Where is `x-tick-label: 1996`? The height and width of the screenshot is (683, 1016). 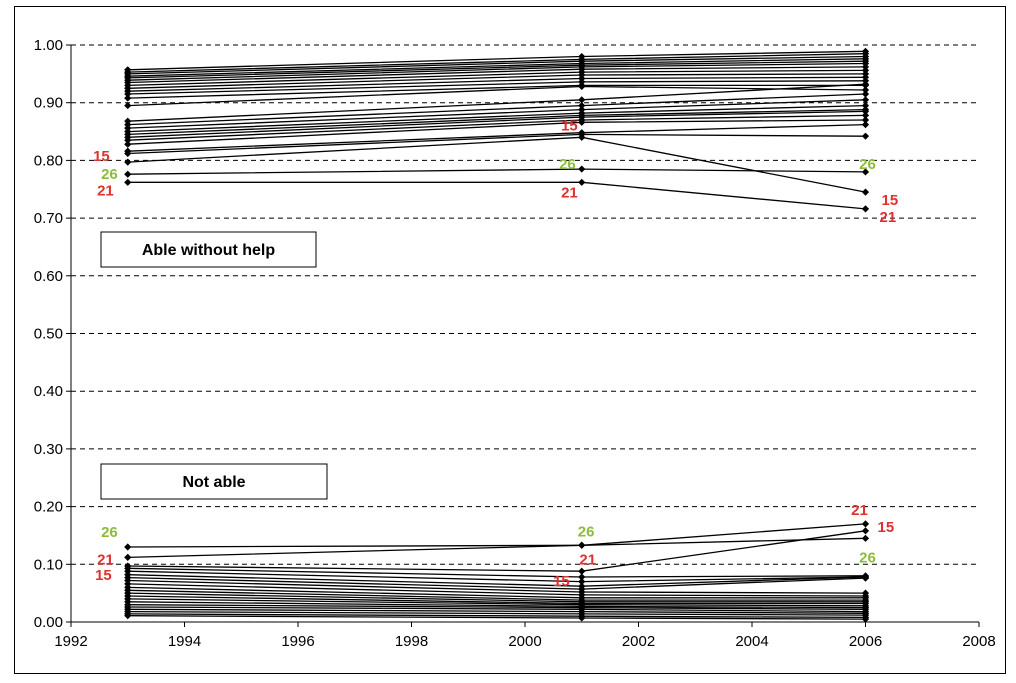
x-tick-label: 1996 is located at coordinates (297, 641).